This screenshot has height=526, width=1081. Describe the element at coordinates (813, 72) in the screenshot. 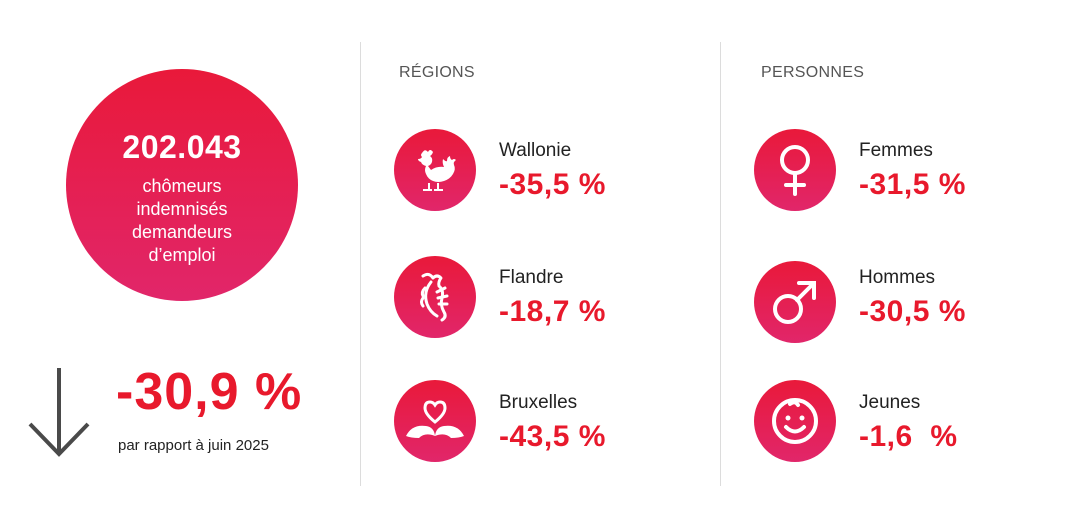

I see `persons-title: PERSONNES` at that location.